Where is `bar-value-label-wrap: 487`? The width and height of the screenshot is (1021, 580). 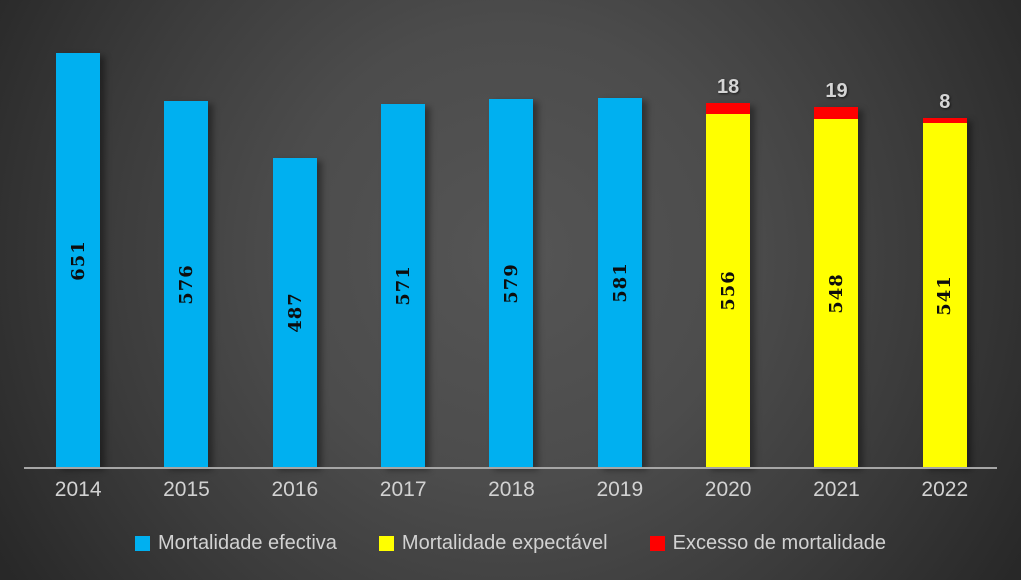
bar-value-label-wrap: 487 is located at coordinates (295, 312).